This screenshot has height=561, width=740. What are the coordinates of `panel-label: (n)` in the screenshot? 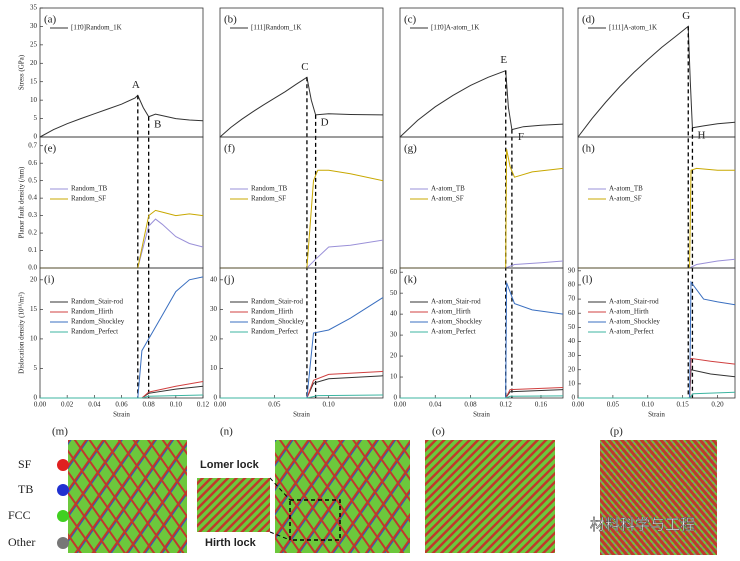 It's located at (226, 432).